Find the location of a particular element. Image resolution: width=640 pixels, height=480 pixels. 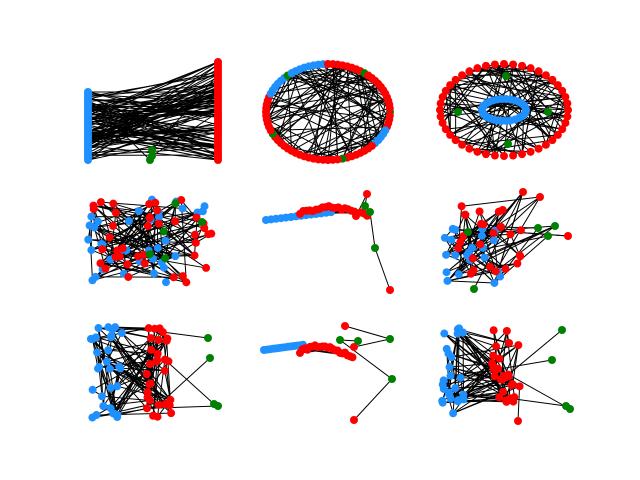

spectral-2-nodes is located at coordinates (328, 373).